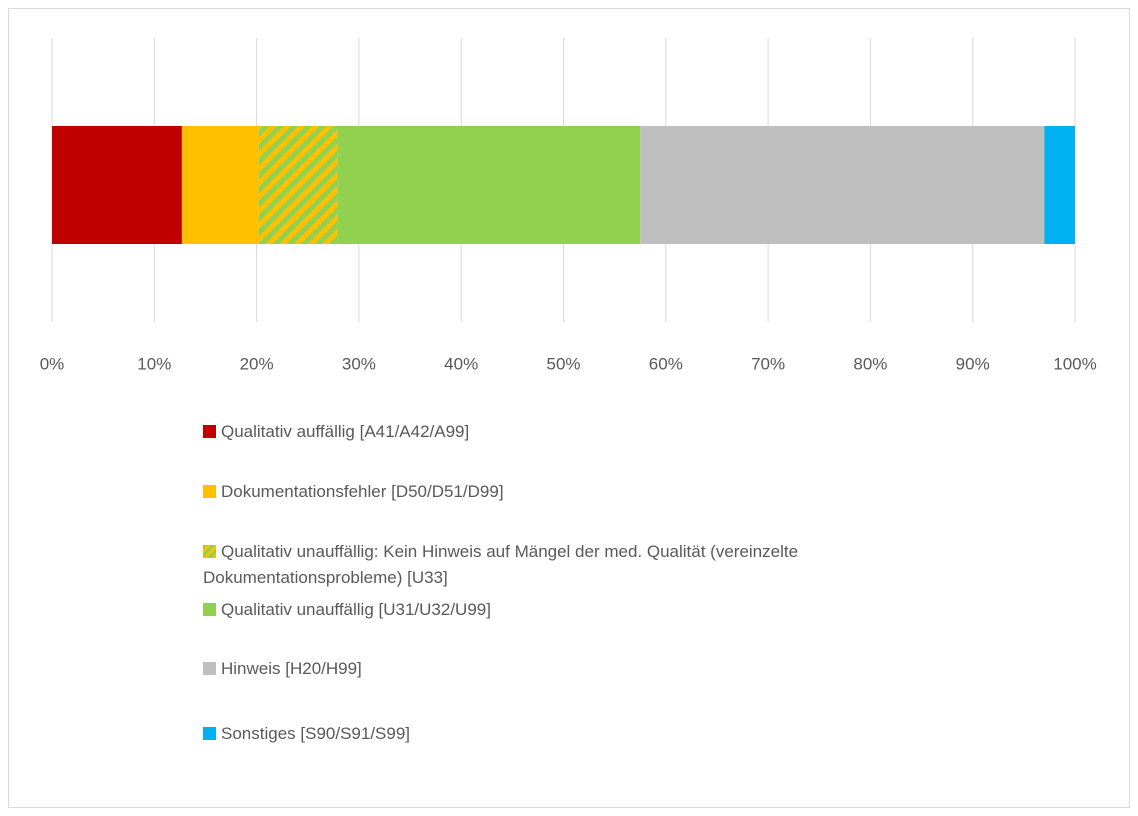 The image size is (1138, 816). I want to click on x-tick-label: 100%, so click(1074, 363).